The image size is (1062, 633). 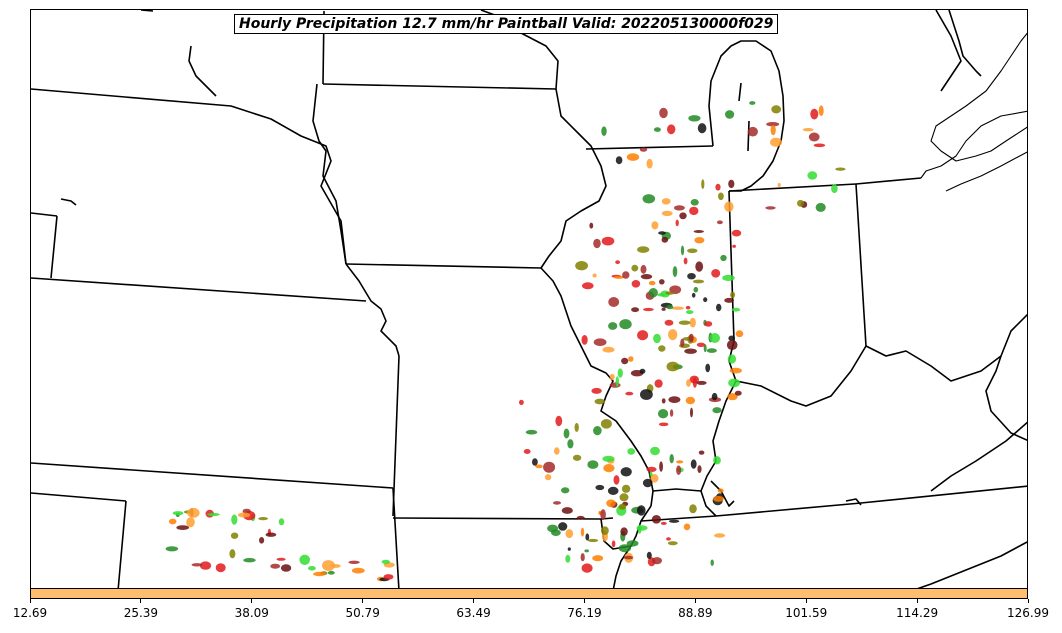 What do you see at coordinates (746, 116) in the screenshot?
I see `lake-michigan-shore` at bounding box center [746, 116].